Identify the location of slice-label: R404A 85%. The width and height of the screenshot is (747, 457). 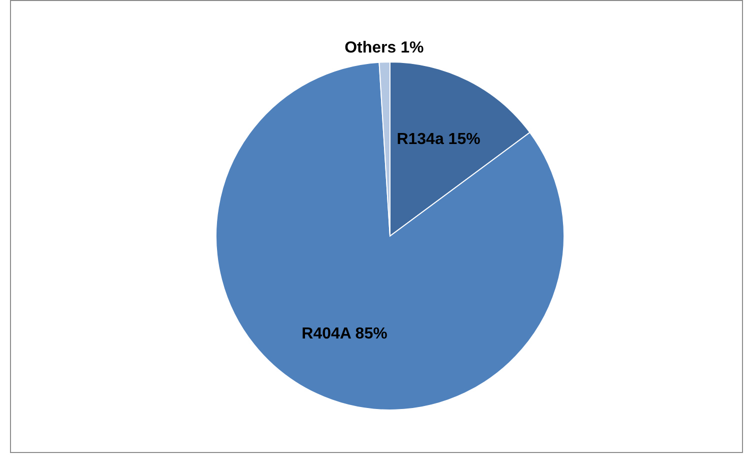
(345, 333).